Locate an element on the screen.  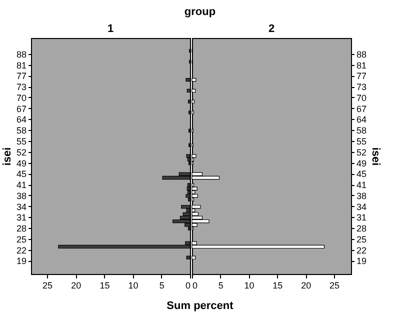
chart-title: 2 is located at coordinates (271, 29).